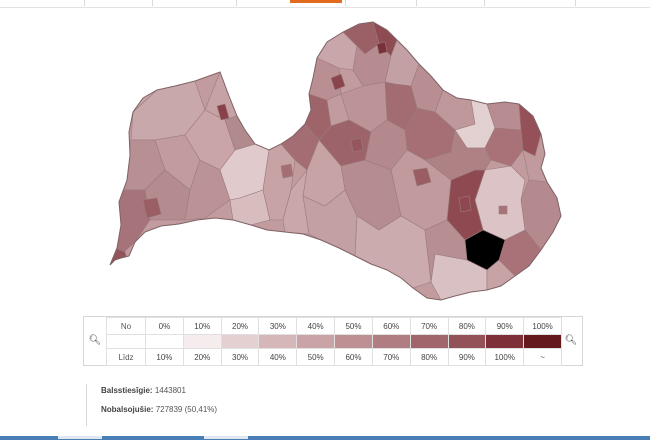 The height and width of the screenshot is (440, 650). Describe the element at coordinates (316, 357) in the screenshot. I see `legend-to-value: 50%` at that location.